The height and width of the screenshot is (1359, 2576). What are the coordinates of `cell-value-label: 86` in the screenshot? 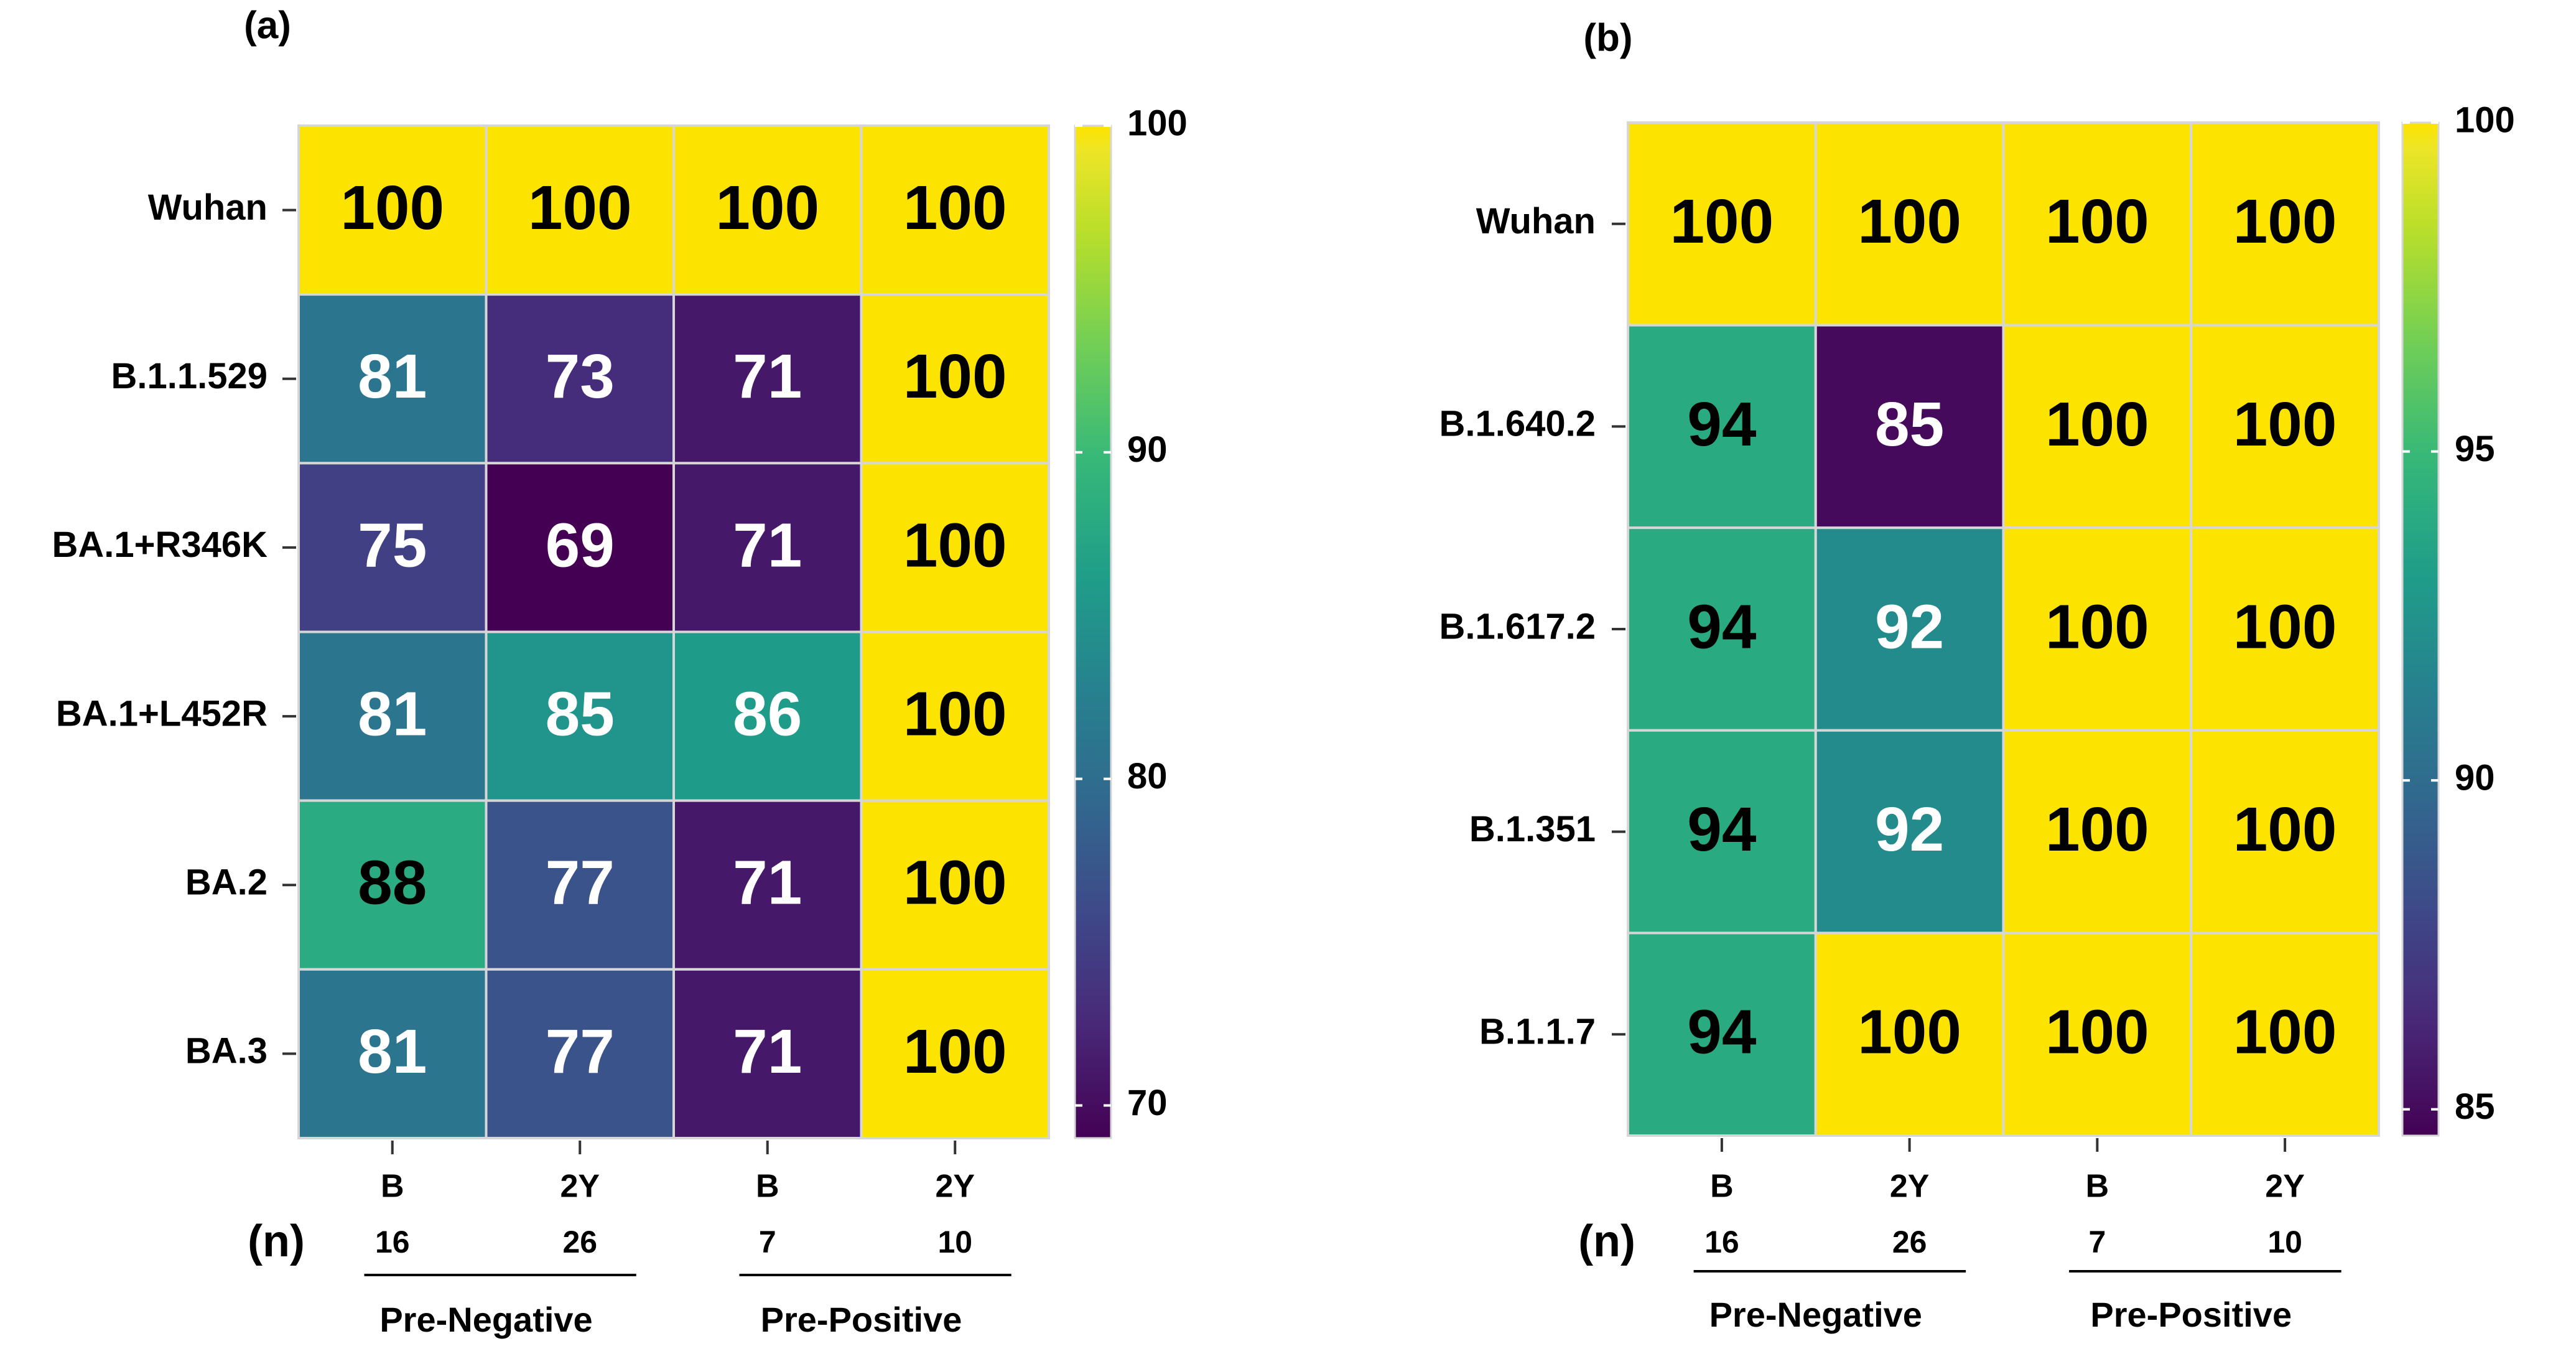 It's located at (767, 714).